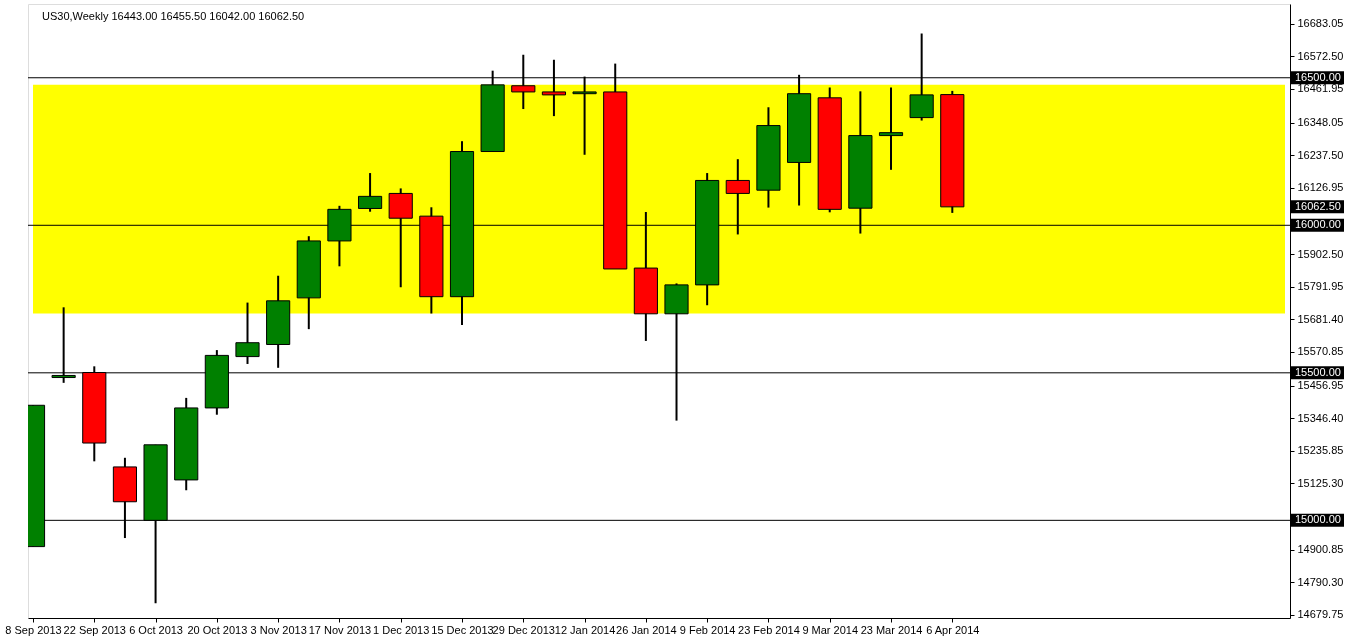 This screenshot has height=644, width=1366. Describe the element at coordinates (1318, 76) in the screenshot. I see `ref-line-label: 16500.00` at that location.